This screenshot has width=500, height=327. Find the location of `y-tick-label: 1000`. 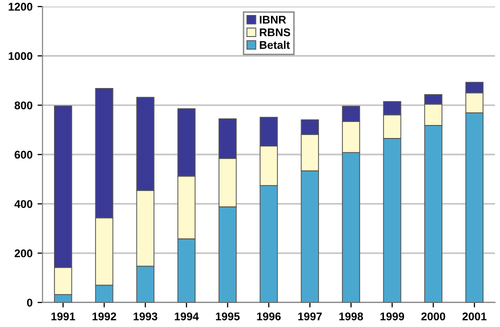

y-tick-label: 1000 is located at coordinates (20, 56).